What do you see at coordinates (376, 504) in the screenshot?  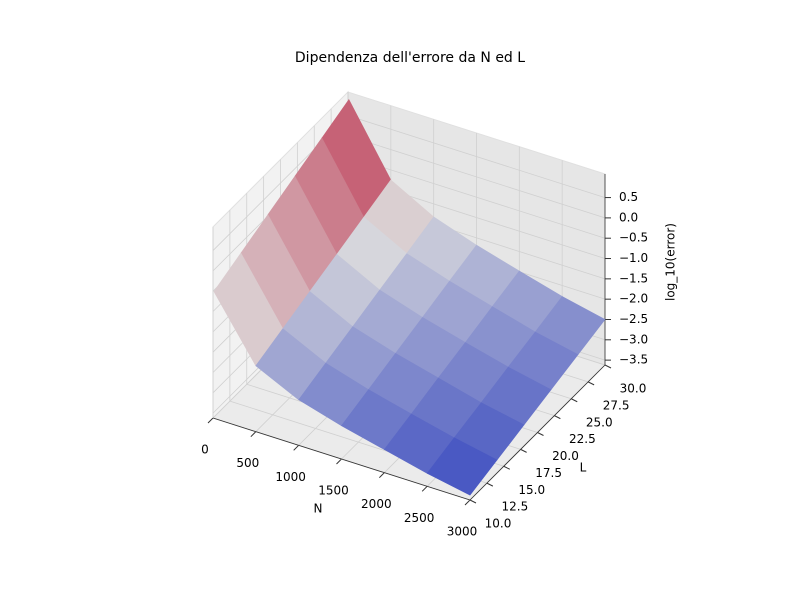 I see `x-tick-label: 2000` at bounding box center [376, 504].